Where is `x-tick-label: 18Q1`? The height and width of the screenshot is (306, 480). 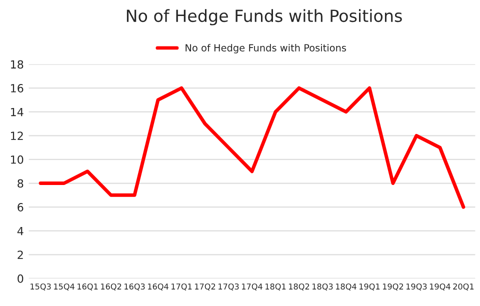 x-tick-label: 18Q1 is located at coordinates (276, 286).